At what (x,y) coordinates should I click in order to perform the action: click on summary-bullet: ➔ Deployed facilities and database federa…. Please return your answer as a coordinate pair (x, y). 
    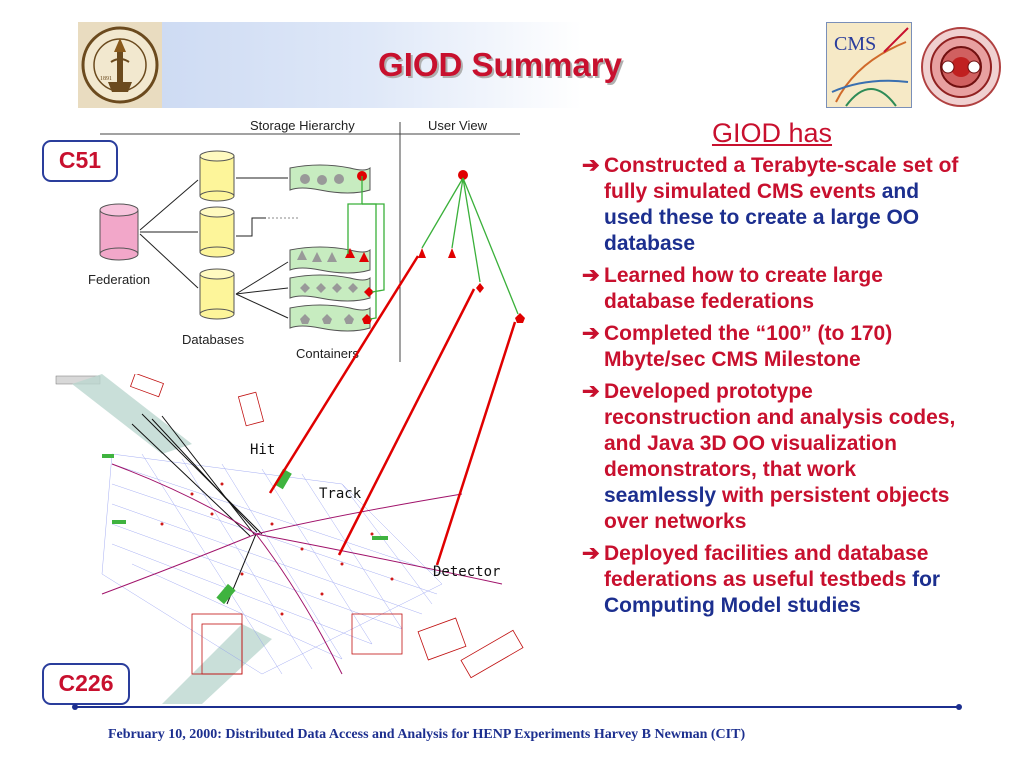
    Looking at the image, I should click on (772, 580).